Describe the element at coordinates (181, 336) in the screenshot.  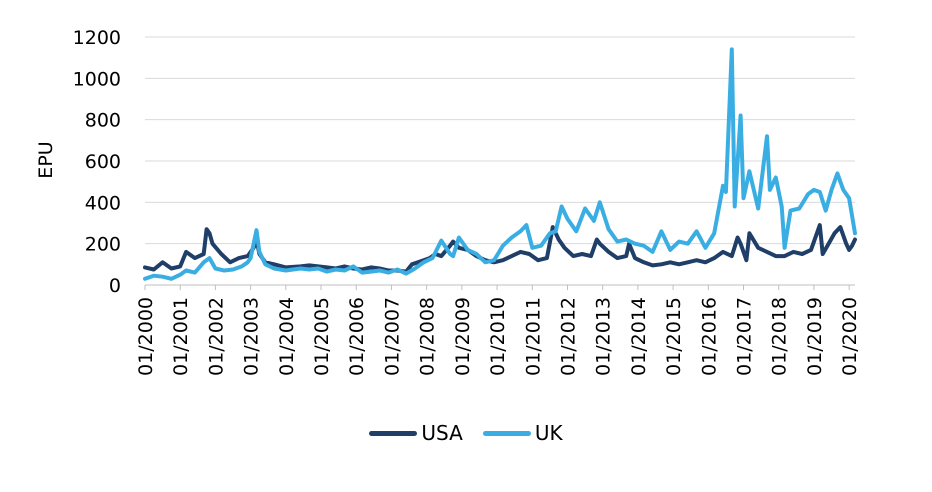
I see `x-tick-label: 01/2001` at that location.